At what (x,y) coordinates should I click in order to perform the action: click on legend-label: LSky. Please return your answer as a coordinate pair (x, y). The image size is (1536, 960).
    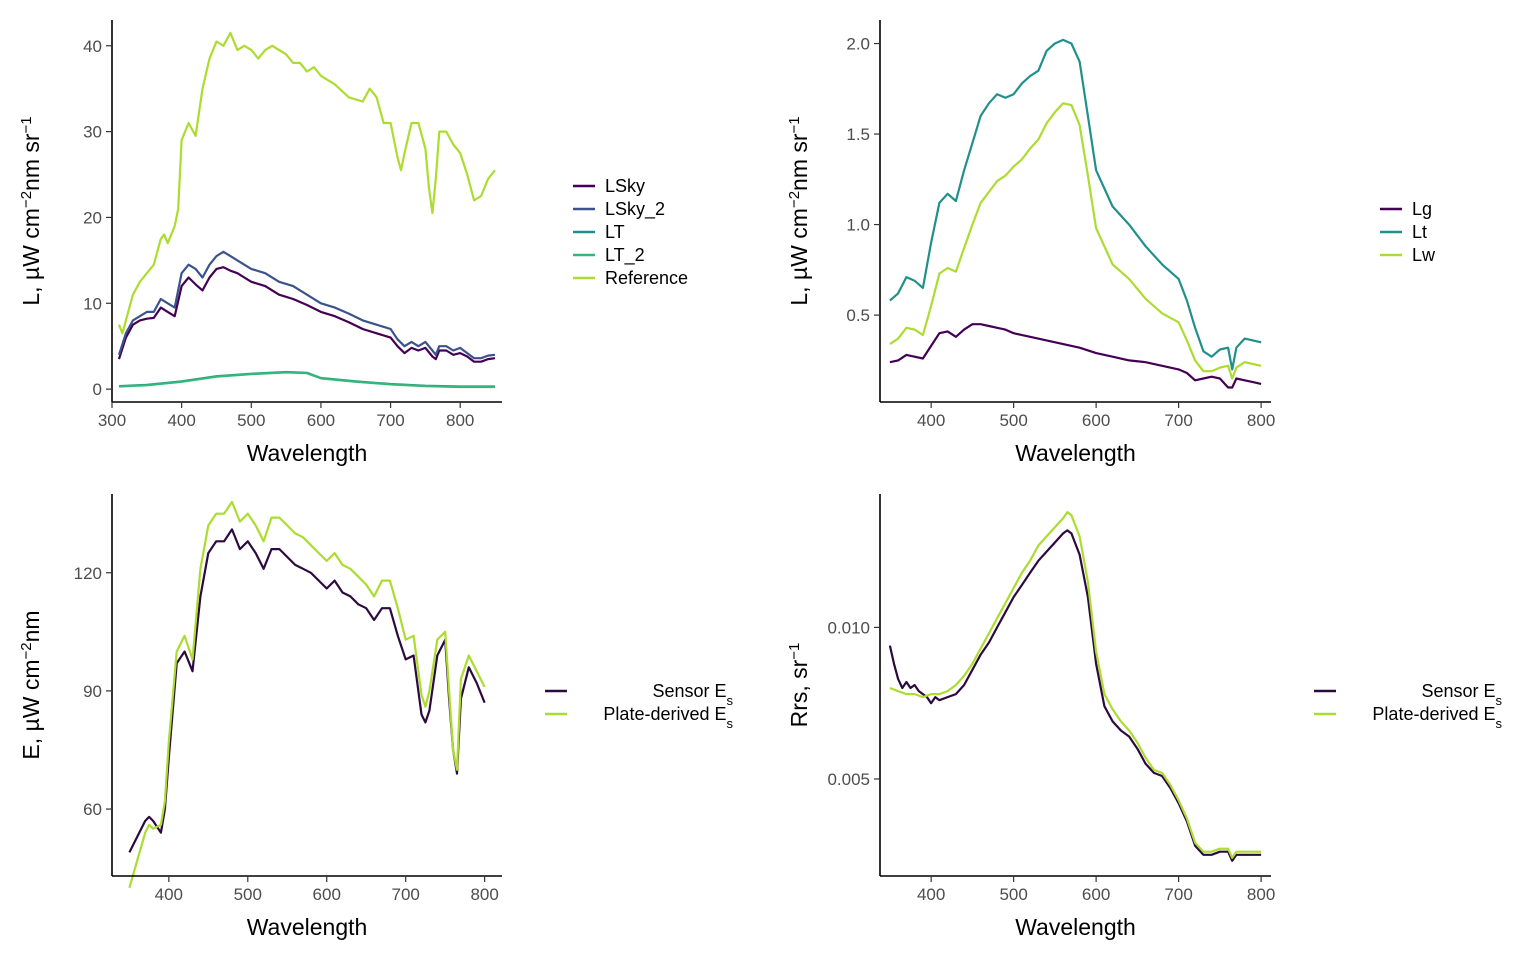
    Looking at the image, I should click on (625, 186).